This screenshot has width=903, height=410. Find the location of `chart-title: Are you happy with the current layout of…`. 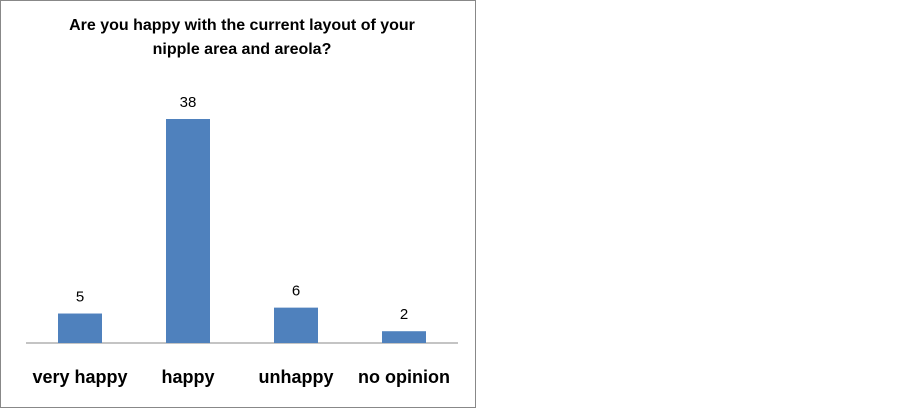

chart-title: Are you happy with the current layout of… is located at coordinates (242, 37).